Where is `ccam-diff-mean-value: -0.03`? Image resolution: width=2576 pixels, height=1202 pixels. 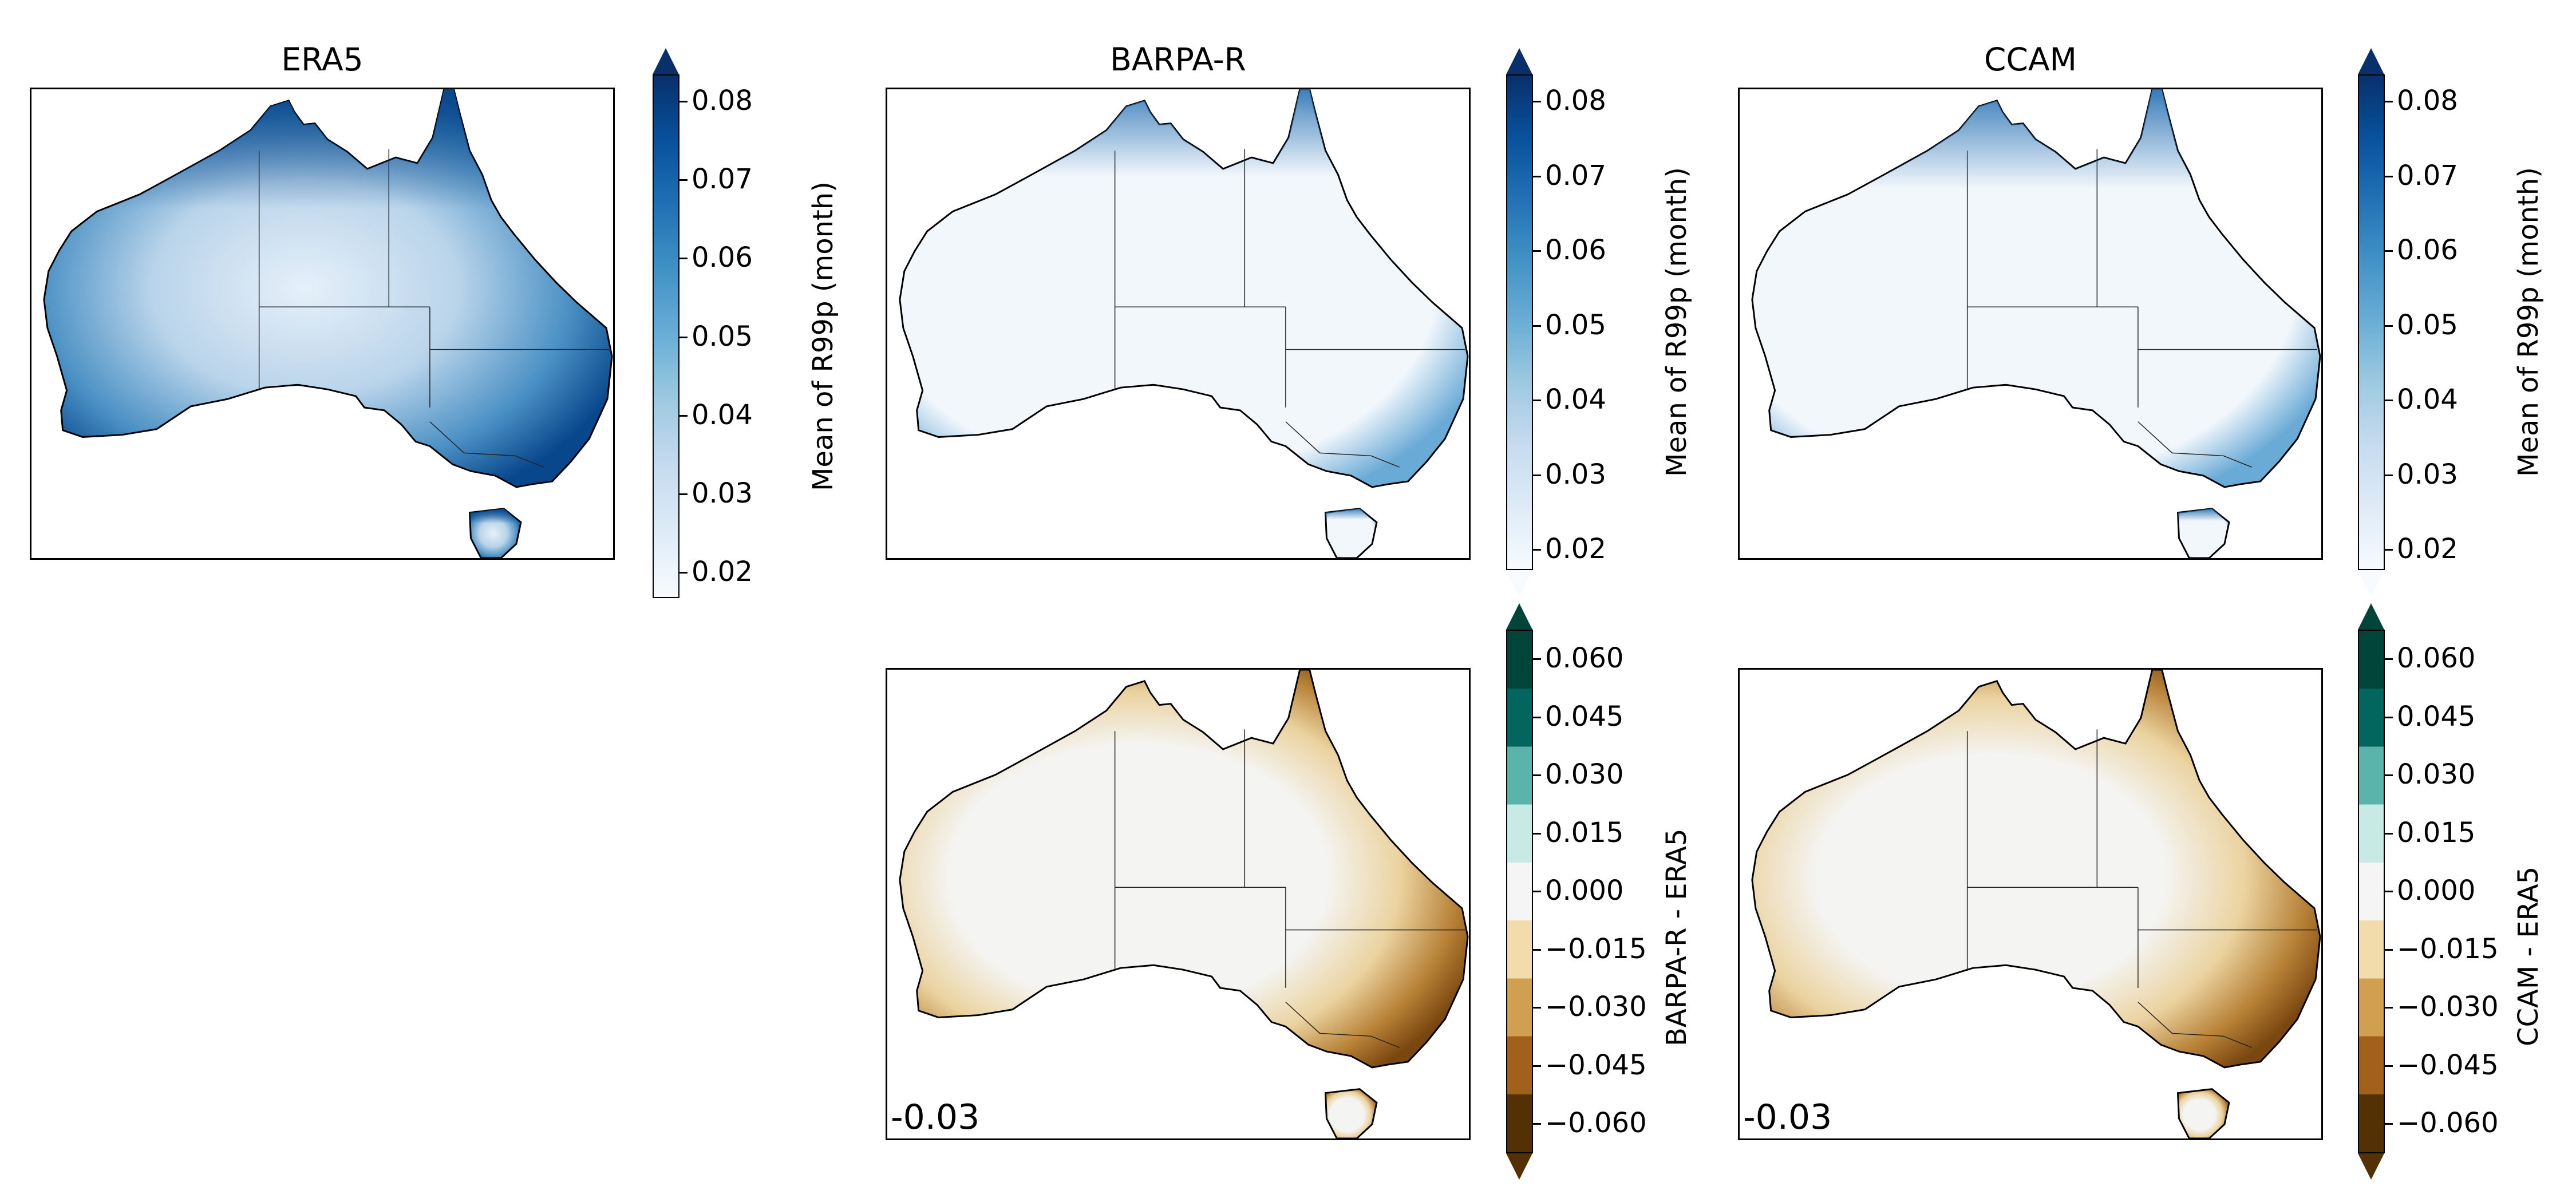 ccam-diff-mean-value: -0.03 is located at coordinates (1787, 1117).